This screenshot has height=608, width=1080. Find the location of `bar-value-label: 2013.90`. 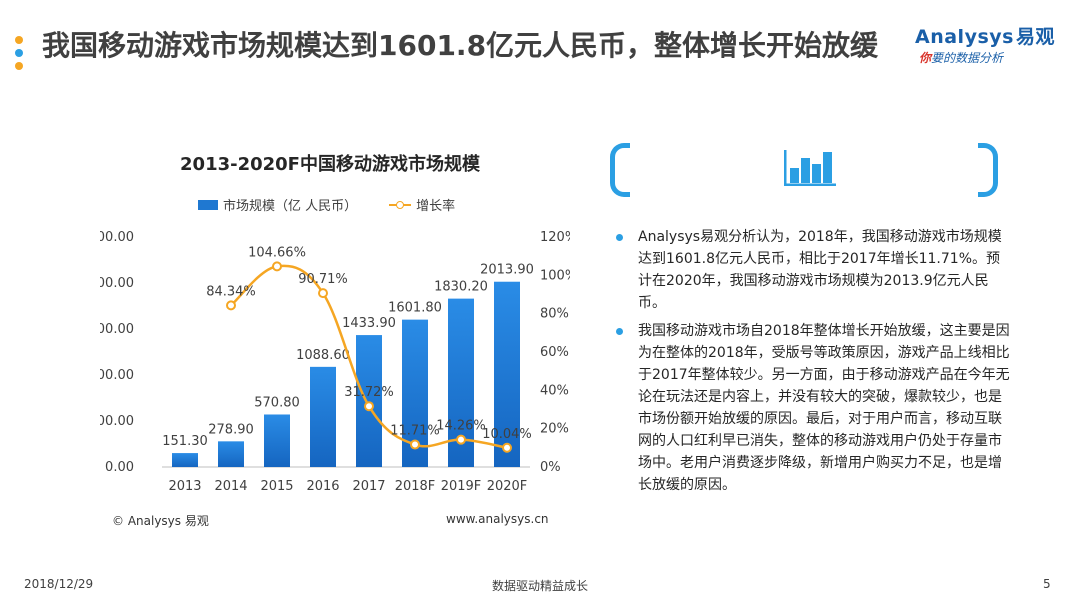

bar-value-label: 2013.90 is located at coordinates (507, 270).